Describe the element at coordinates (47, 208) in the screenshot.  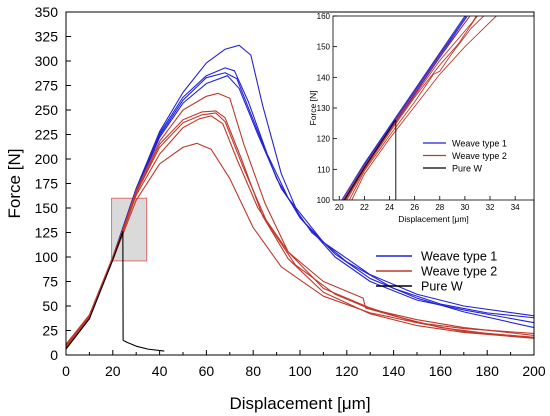
I see `main-y-tick-label: 150` at that location.